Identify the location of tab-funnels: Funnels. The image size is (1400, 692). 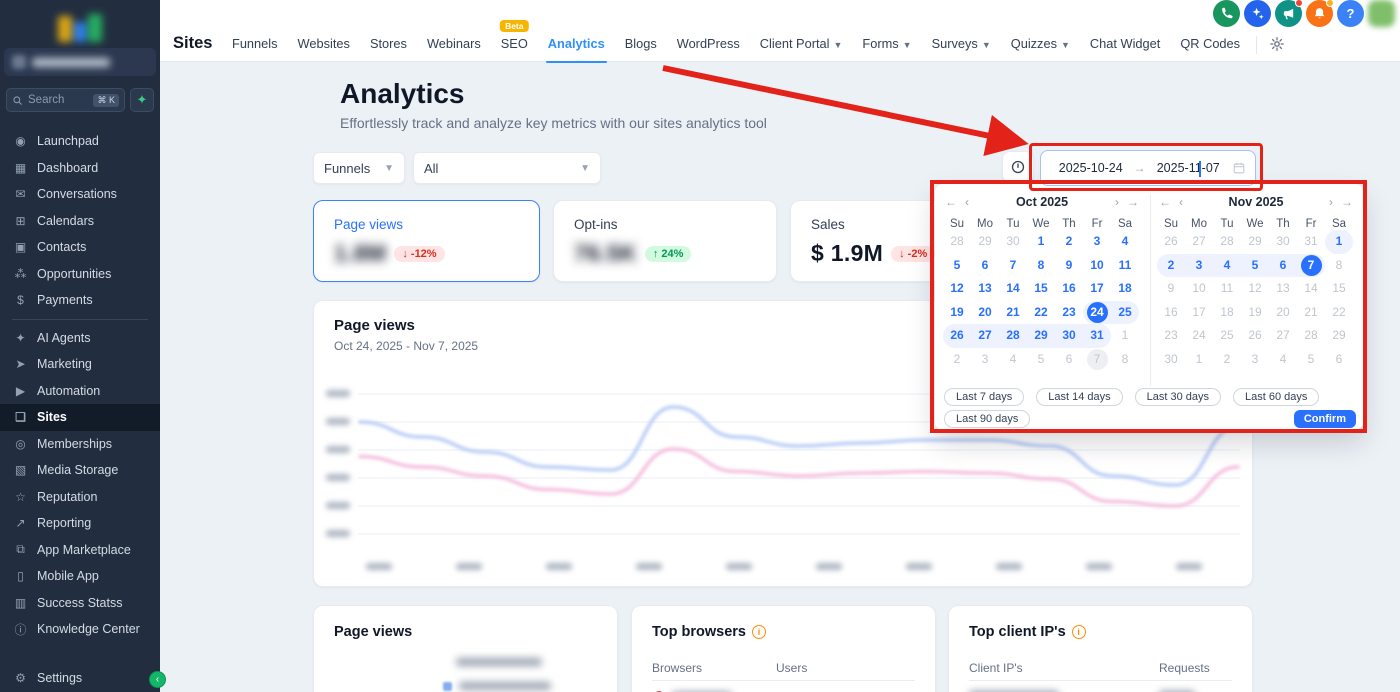
(255, 46).